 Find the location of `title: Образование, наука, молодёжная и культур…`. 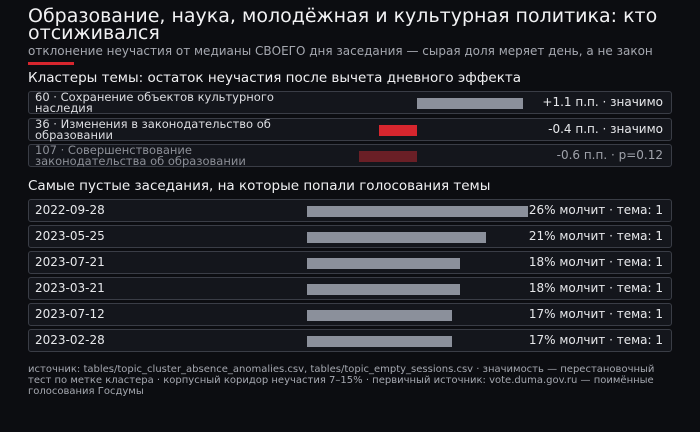

title: Образование, наука, молодёжная и культур… is located at coordinates (343, 24).